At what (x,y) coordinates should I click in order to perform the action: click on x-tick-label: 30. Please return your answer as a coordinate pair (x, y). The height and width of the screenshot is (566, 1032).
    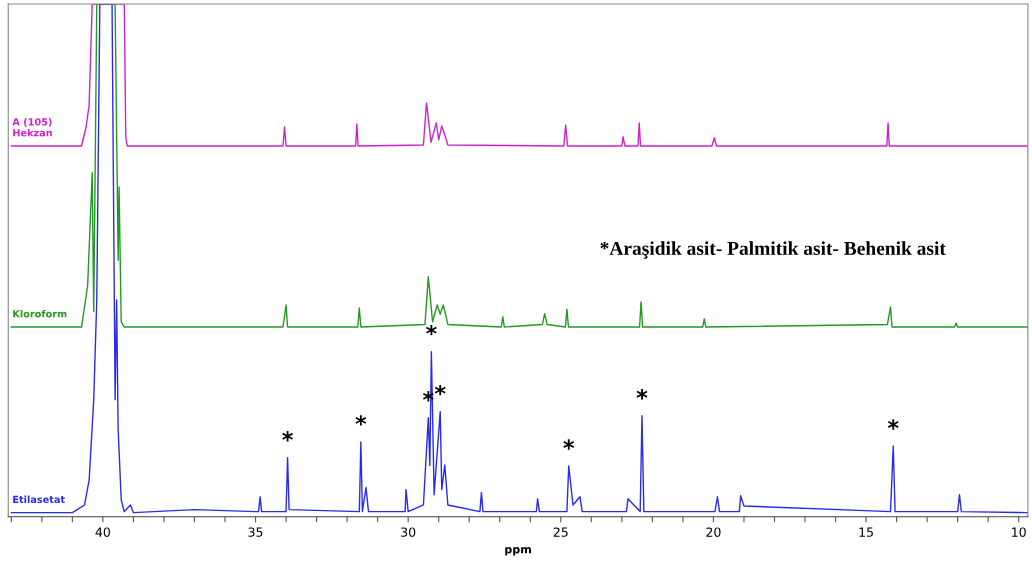
    Looking at the image, I should click on (408, 532).